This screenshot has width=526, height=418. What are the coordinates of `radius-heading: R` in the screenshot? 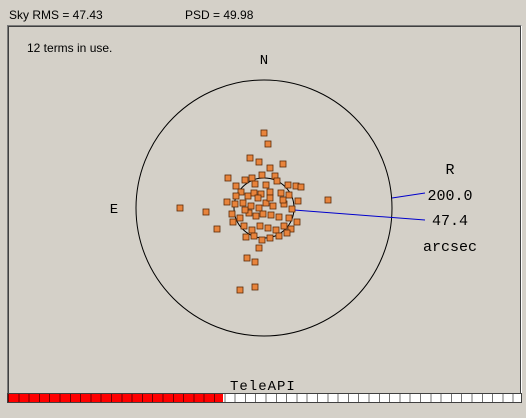 It's located at (449, 170).